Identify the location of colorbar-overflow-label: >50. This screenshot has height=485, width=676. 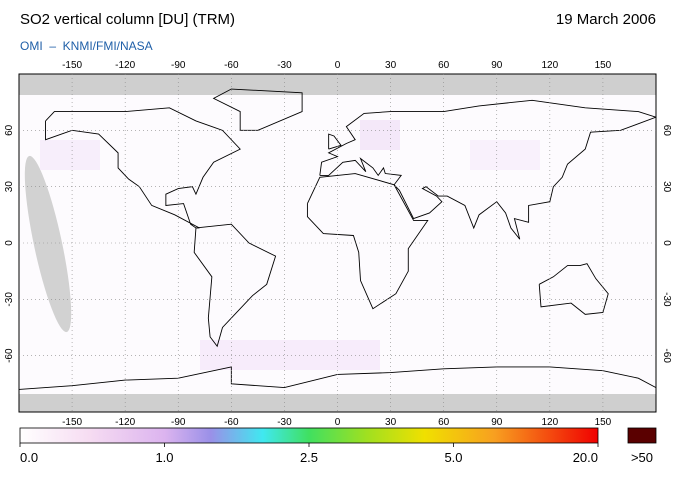
(642, 457).